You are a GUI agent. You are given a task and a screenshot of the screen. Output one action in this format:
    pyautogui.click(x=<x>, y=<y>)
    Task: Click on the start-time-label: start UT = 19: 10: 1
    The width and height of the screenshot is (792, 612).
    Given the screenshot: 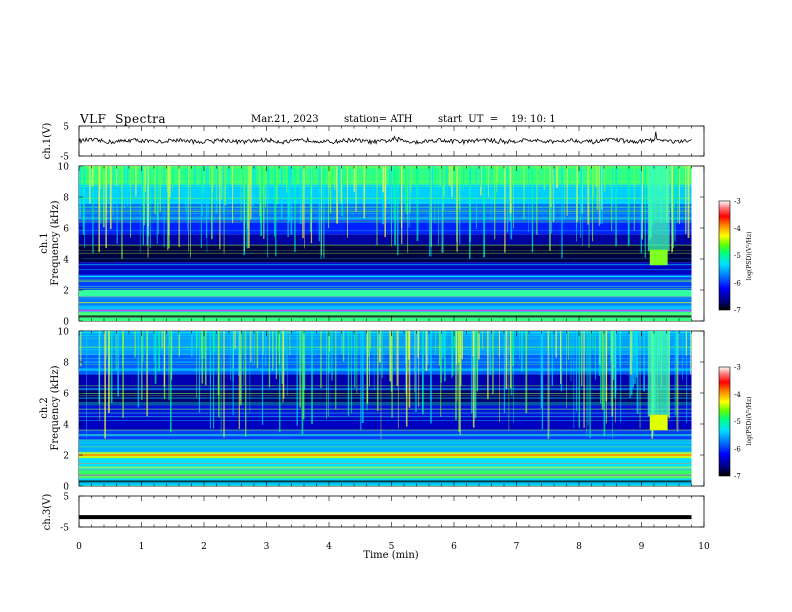 What is the action you would take?
    pyautogui.click(x=497, y=119)
    